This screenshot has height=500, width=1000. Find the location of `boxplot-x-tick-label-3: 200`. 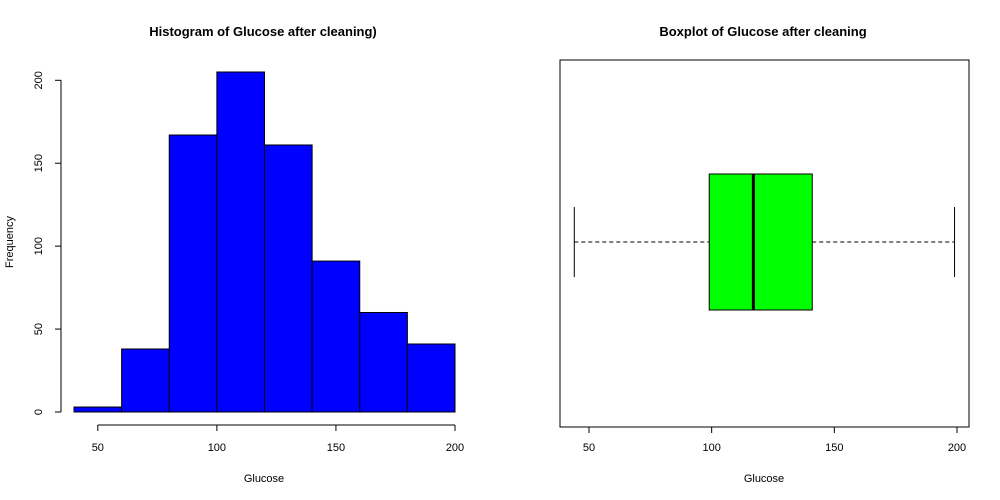

boxplot-x-tick-label-3: 200 is located at coordinates (957, 448).